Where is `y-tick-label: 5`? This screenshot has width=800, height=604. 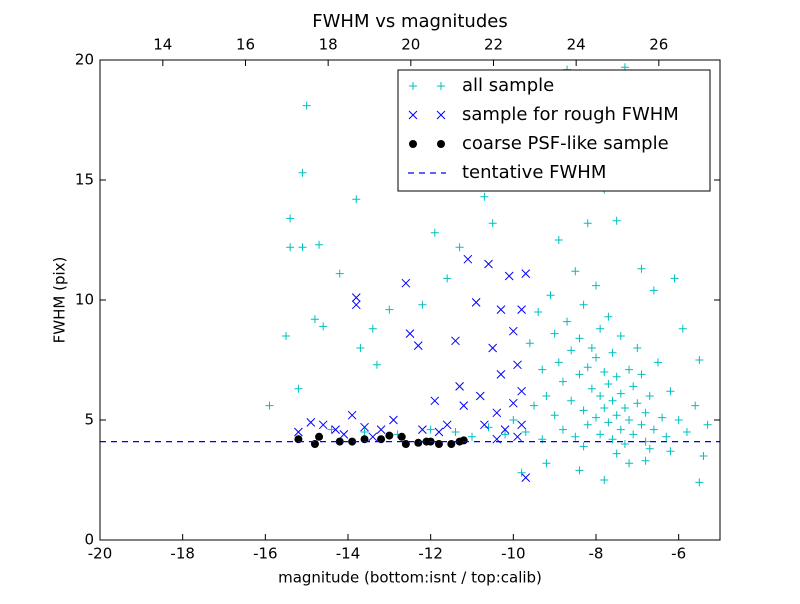
y-tick-label: 5 is located at coordinates (89, 420).